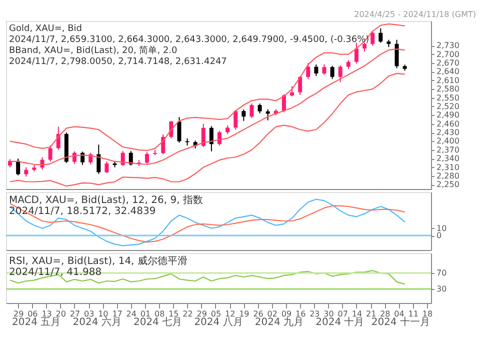  What do you see at coordinates (157, 322) in the screenshot?
I see `text: 2024 七月` at bounding box center [157, 322].